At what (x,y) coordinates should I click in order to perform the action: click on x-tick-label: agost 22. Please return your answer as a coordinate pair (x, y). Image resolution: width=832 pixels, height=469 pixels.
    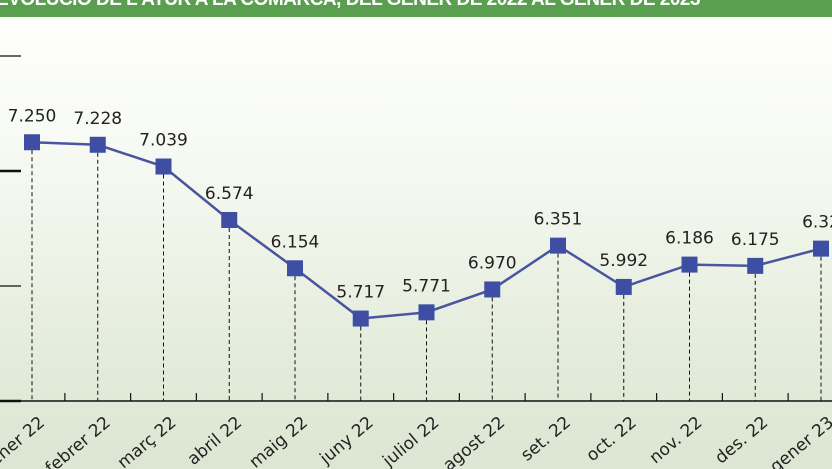
    Looking at the image, I should click on (474, 441).